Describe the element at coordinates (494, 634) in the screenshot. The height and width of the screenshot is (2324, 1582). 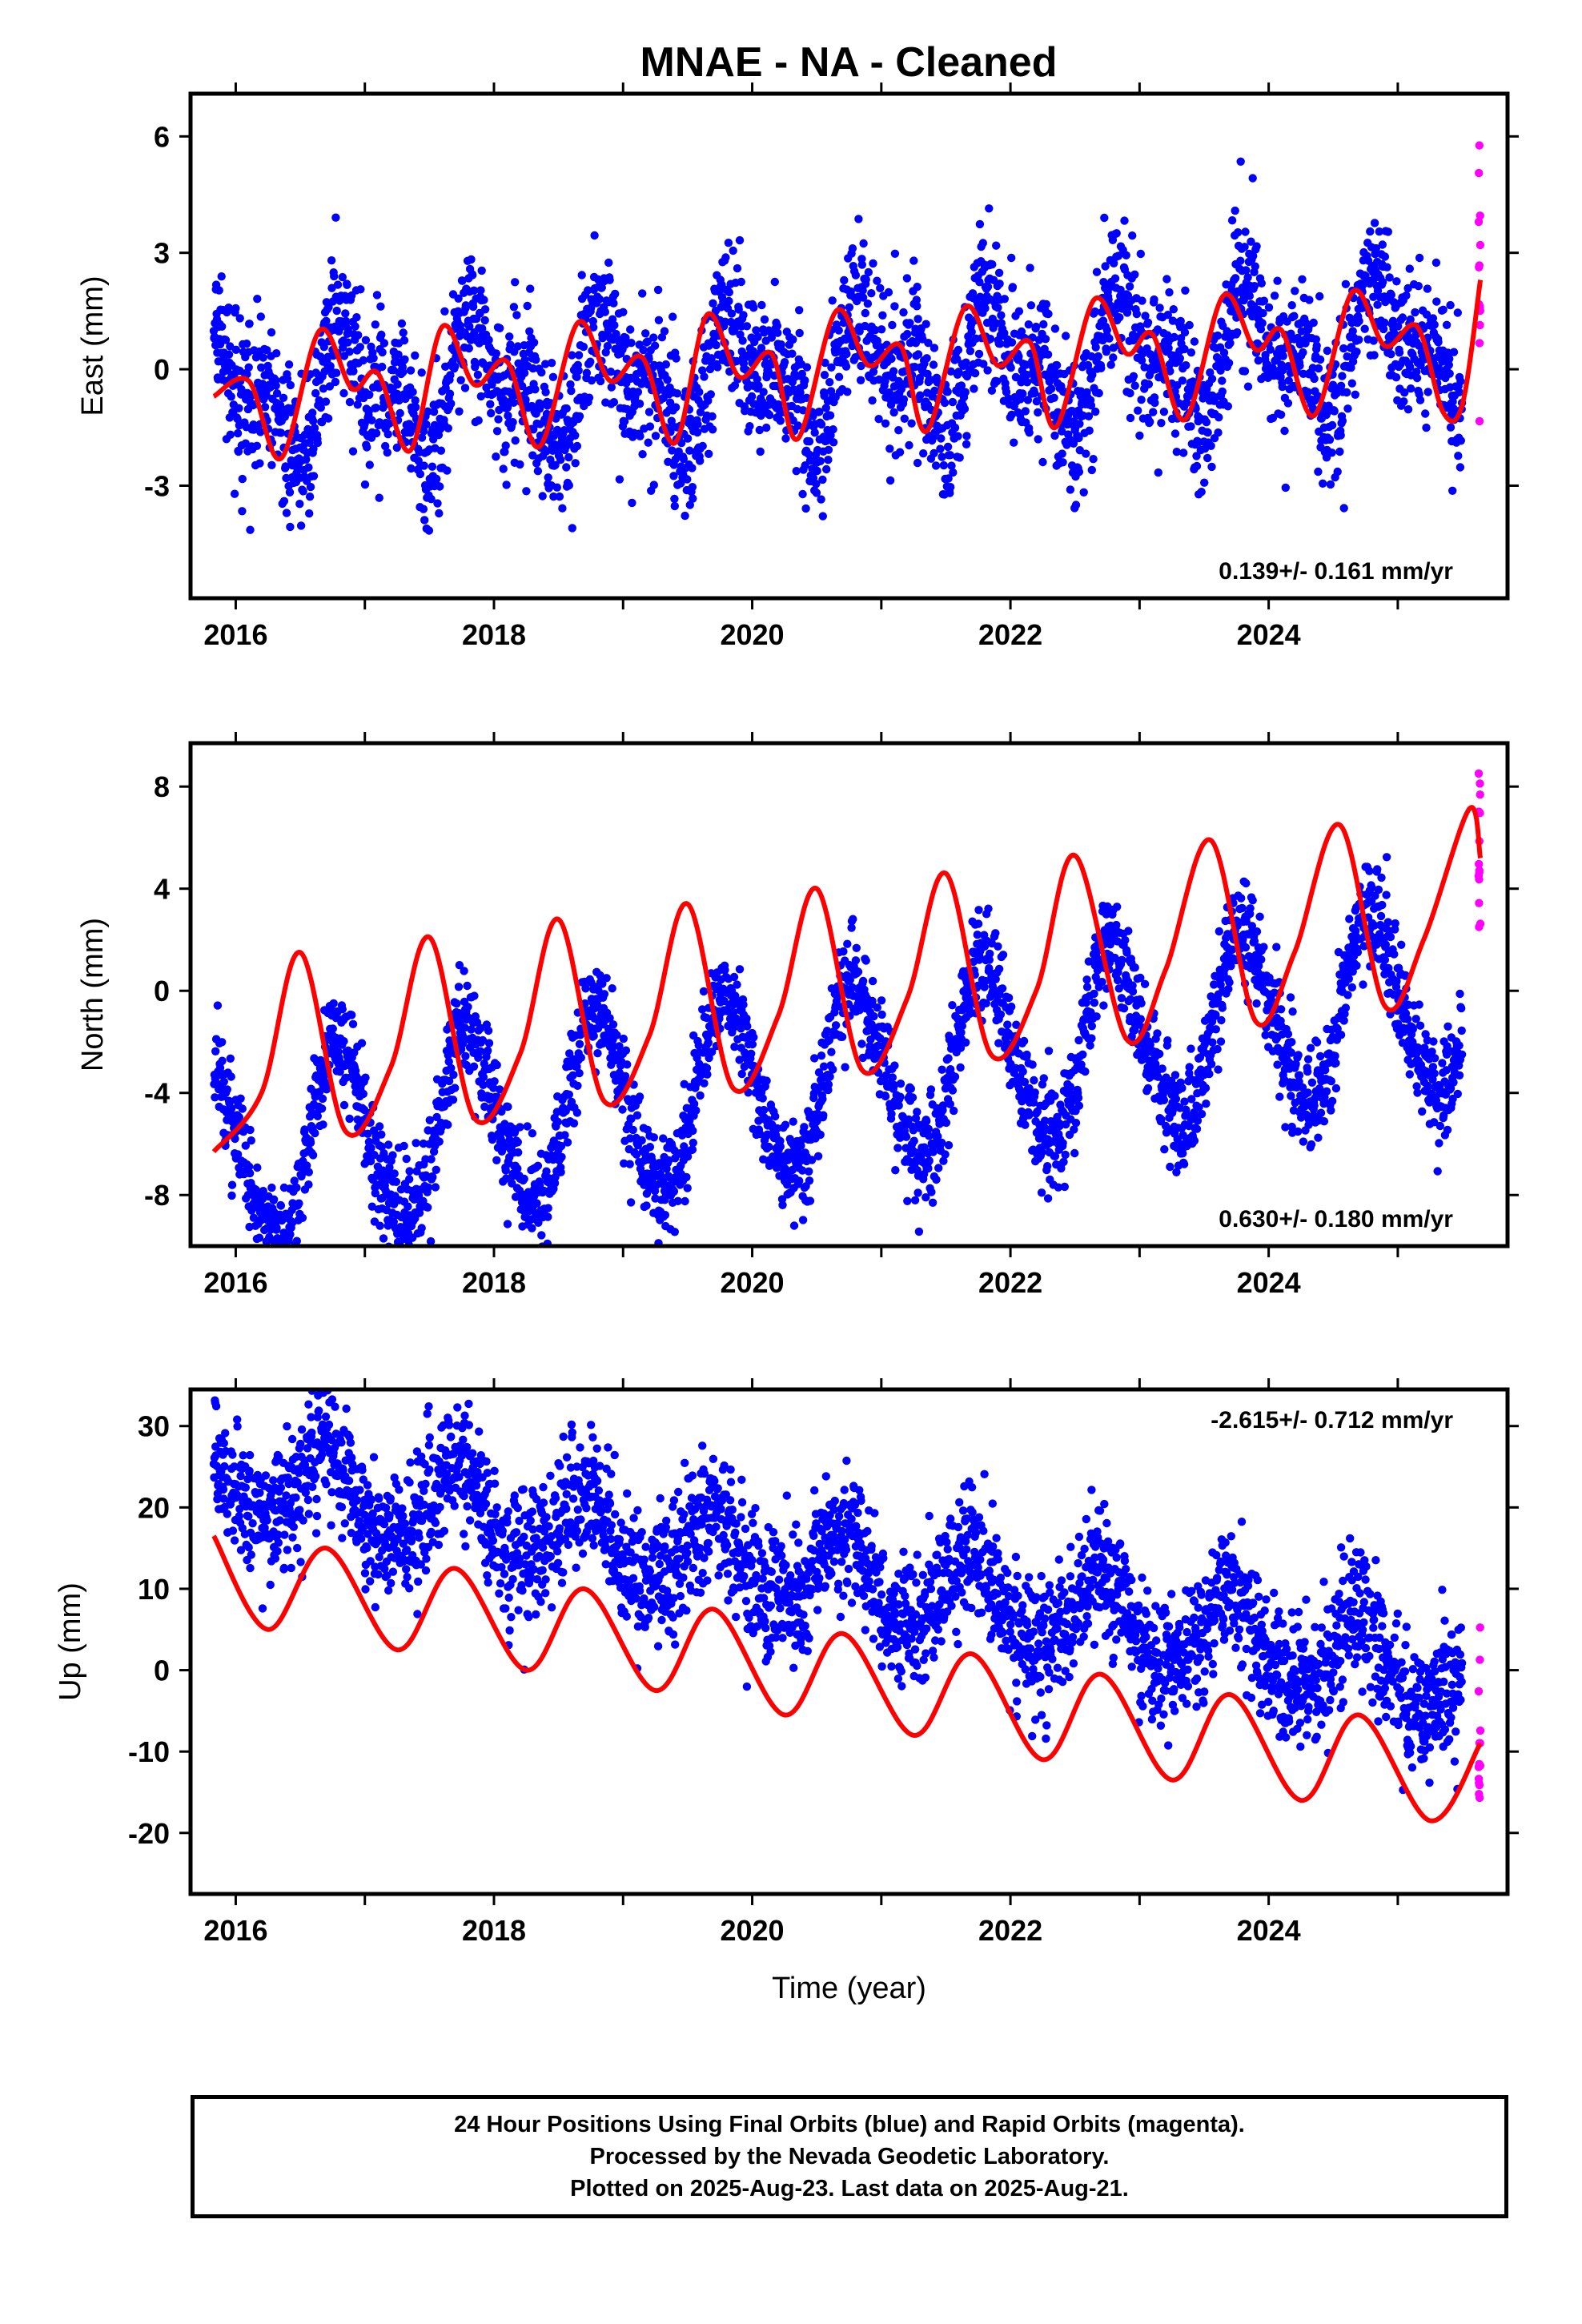
I see `x-tick-label: 2018` at that location.